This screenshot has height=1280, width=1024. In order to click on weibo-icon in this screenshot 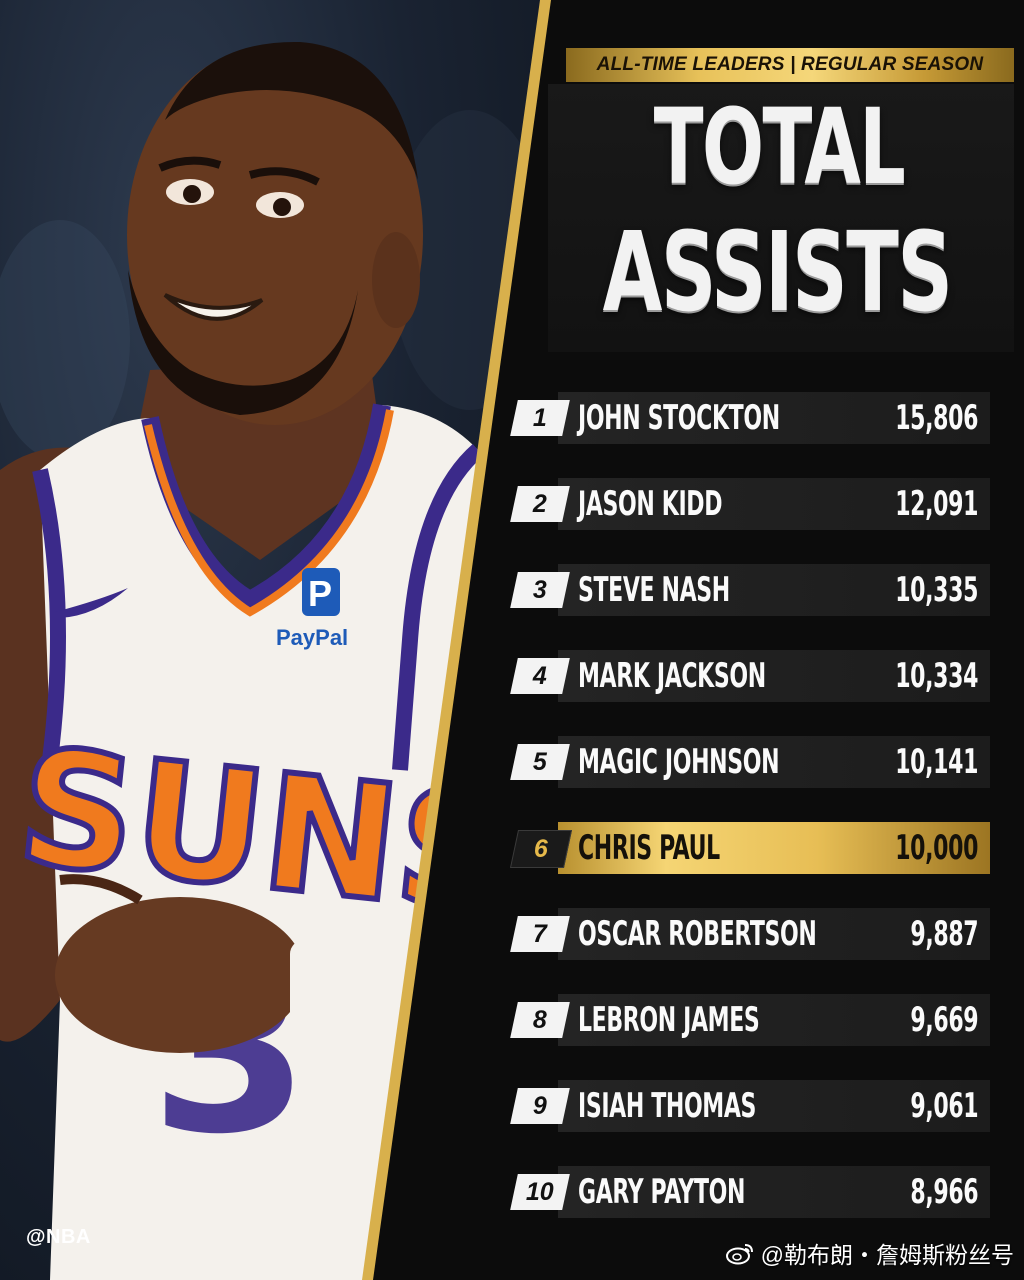, I will do `click(739, 1254)`.